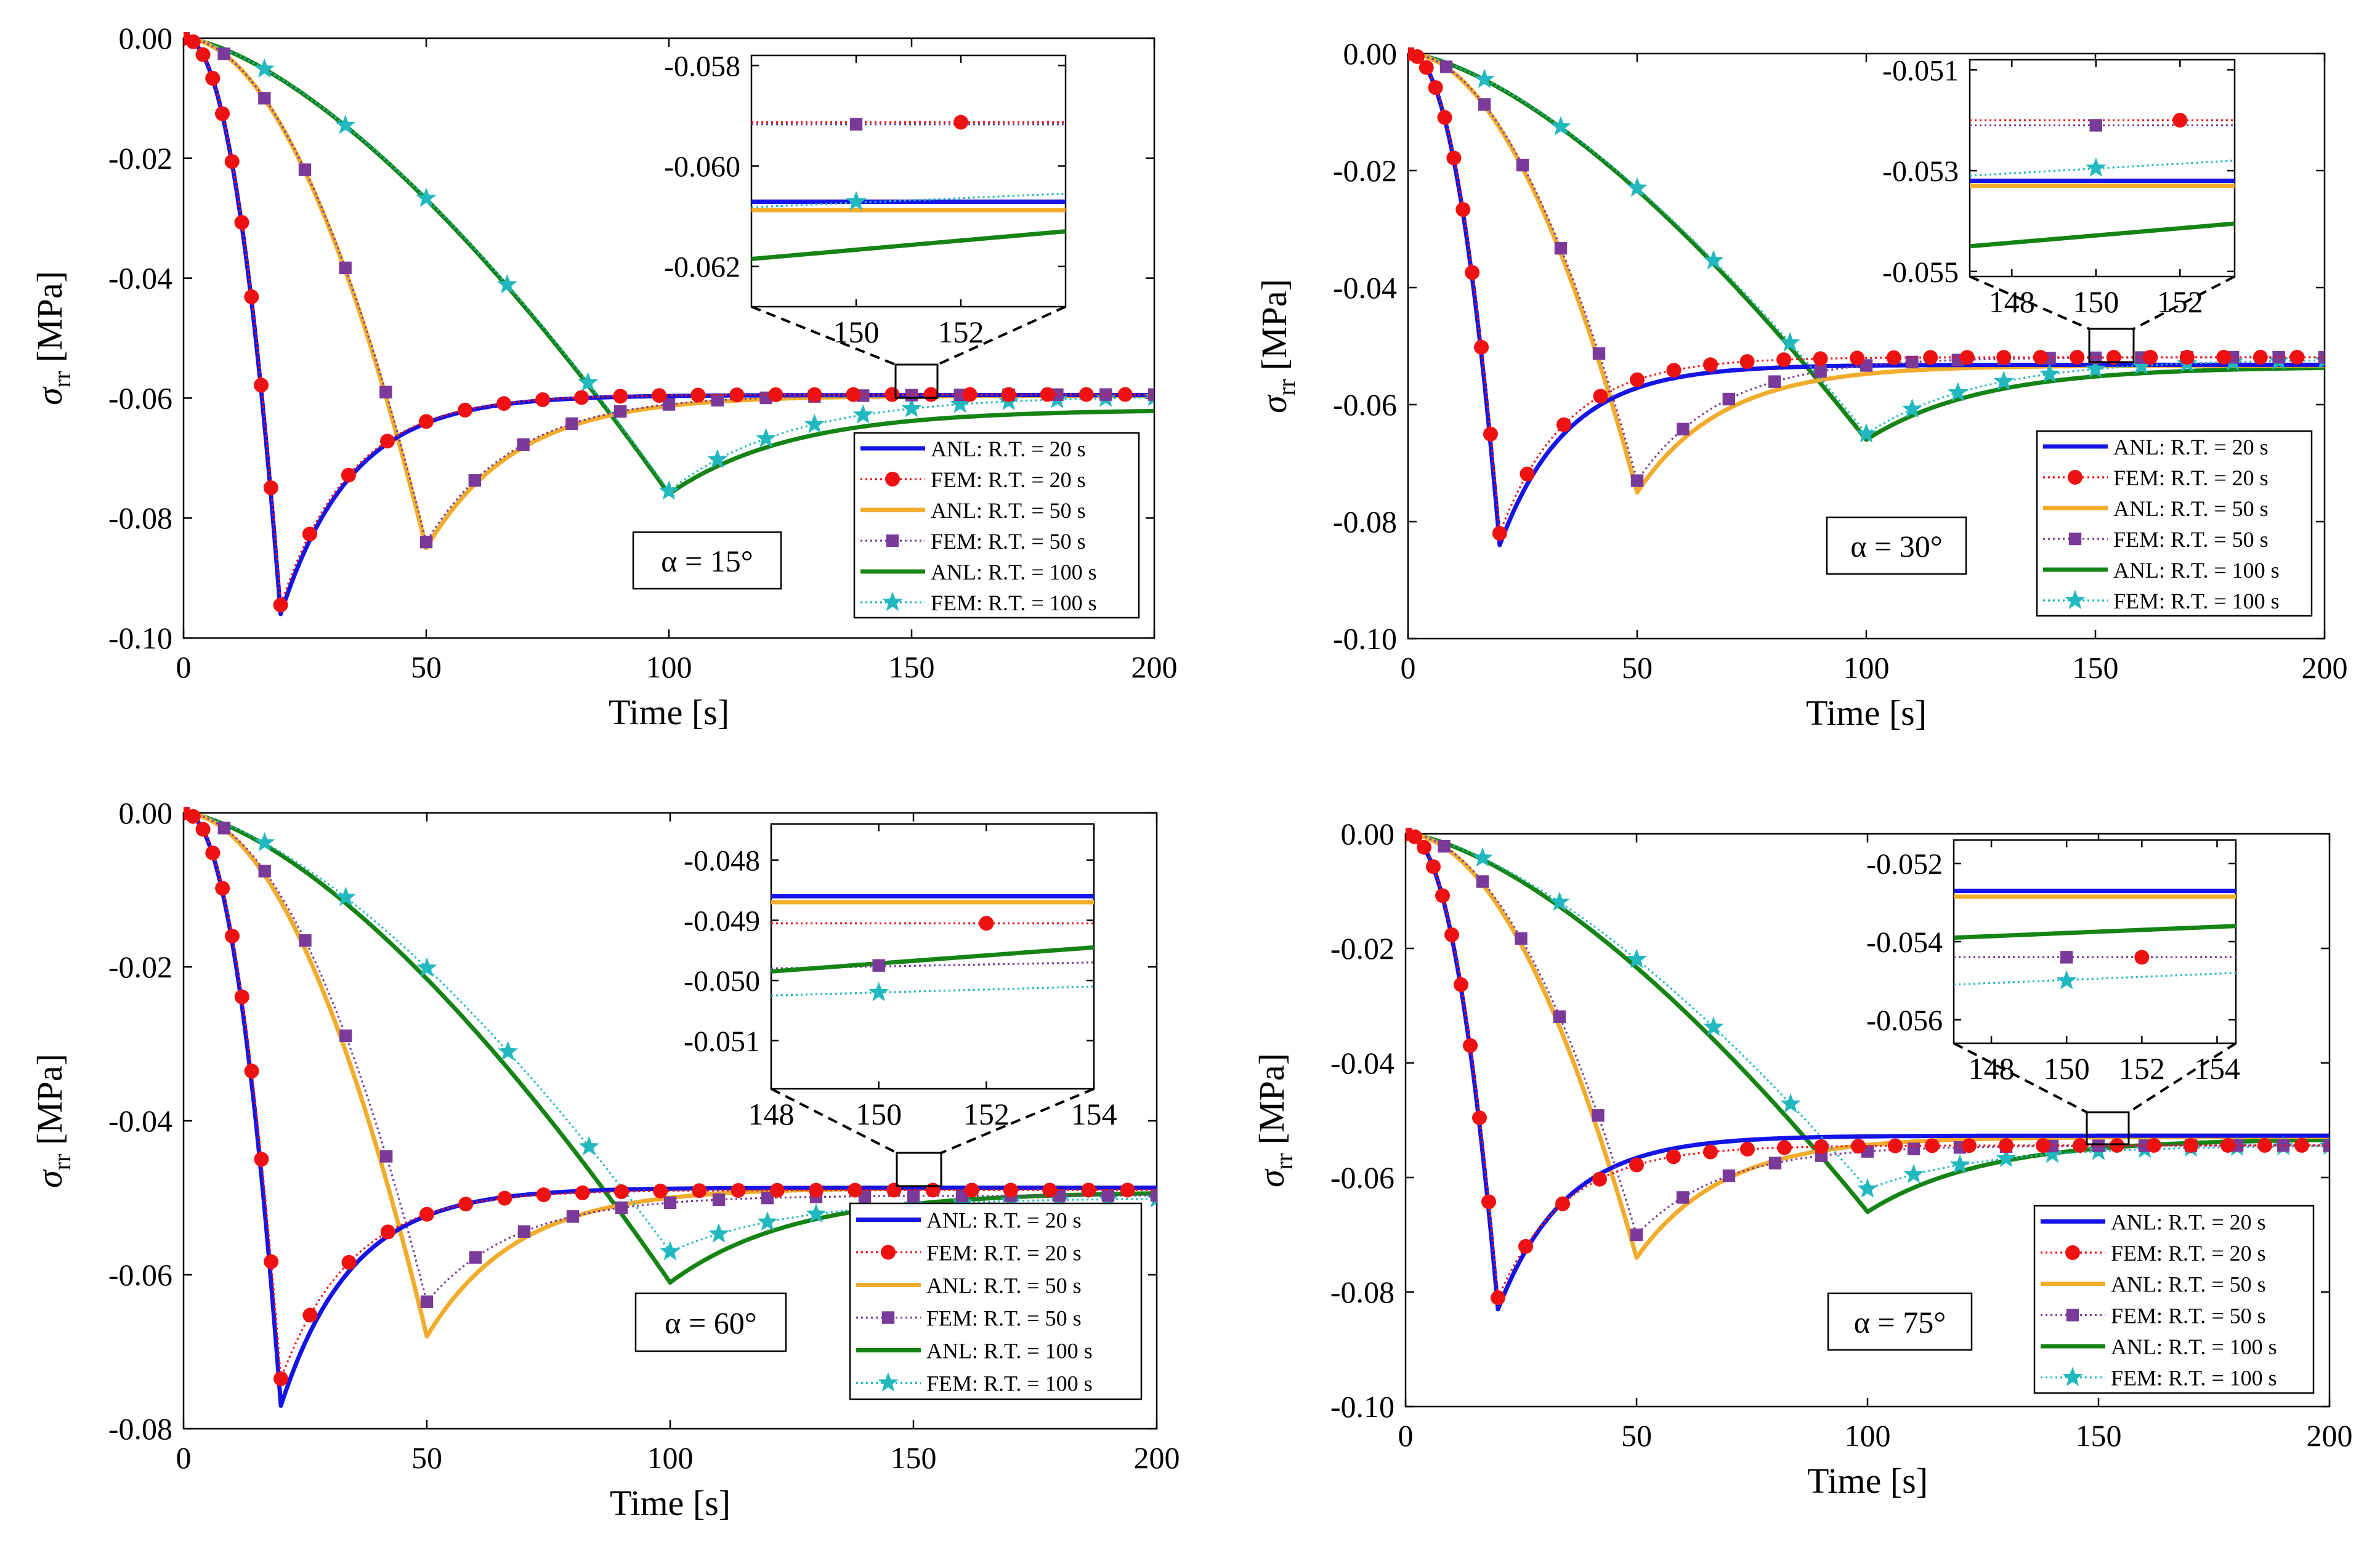 The width and height of the screenshot is (2380, 1547). What do you see at coordinates (2196, 570) in the screenshot?
I see `legend-label: ANL: R.T. = 100 s` at bounding box center [2196, 570].